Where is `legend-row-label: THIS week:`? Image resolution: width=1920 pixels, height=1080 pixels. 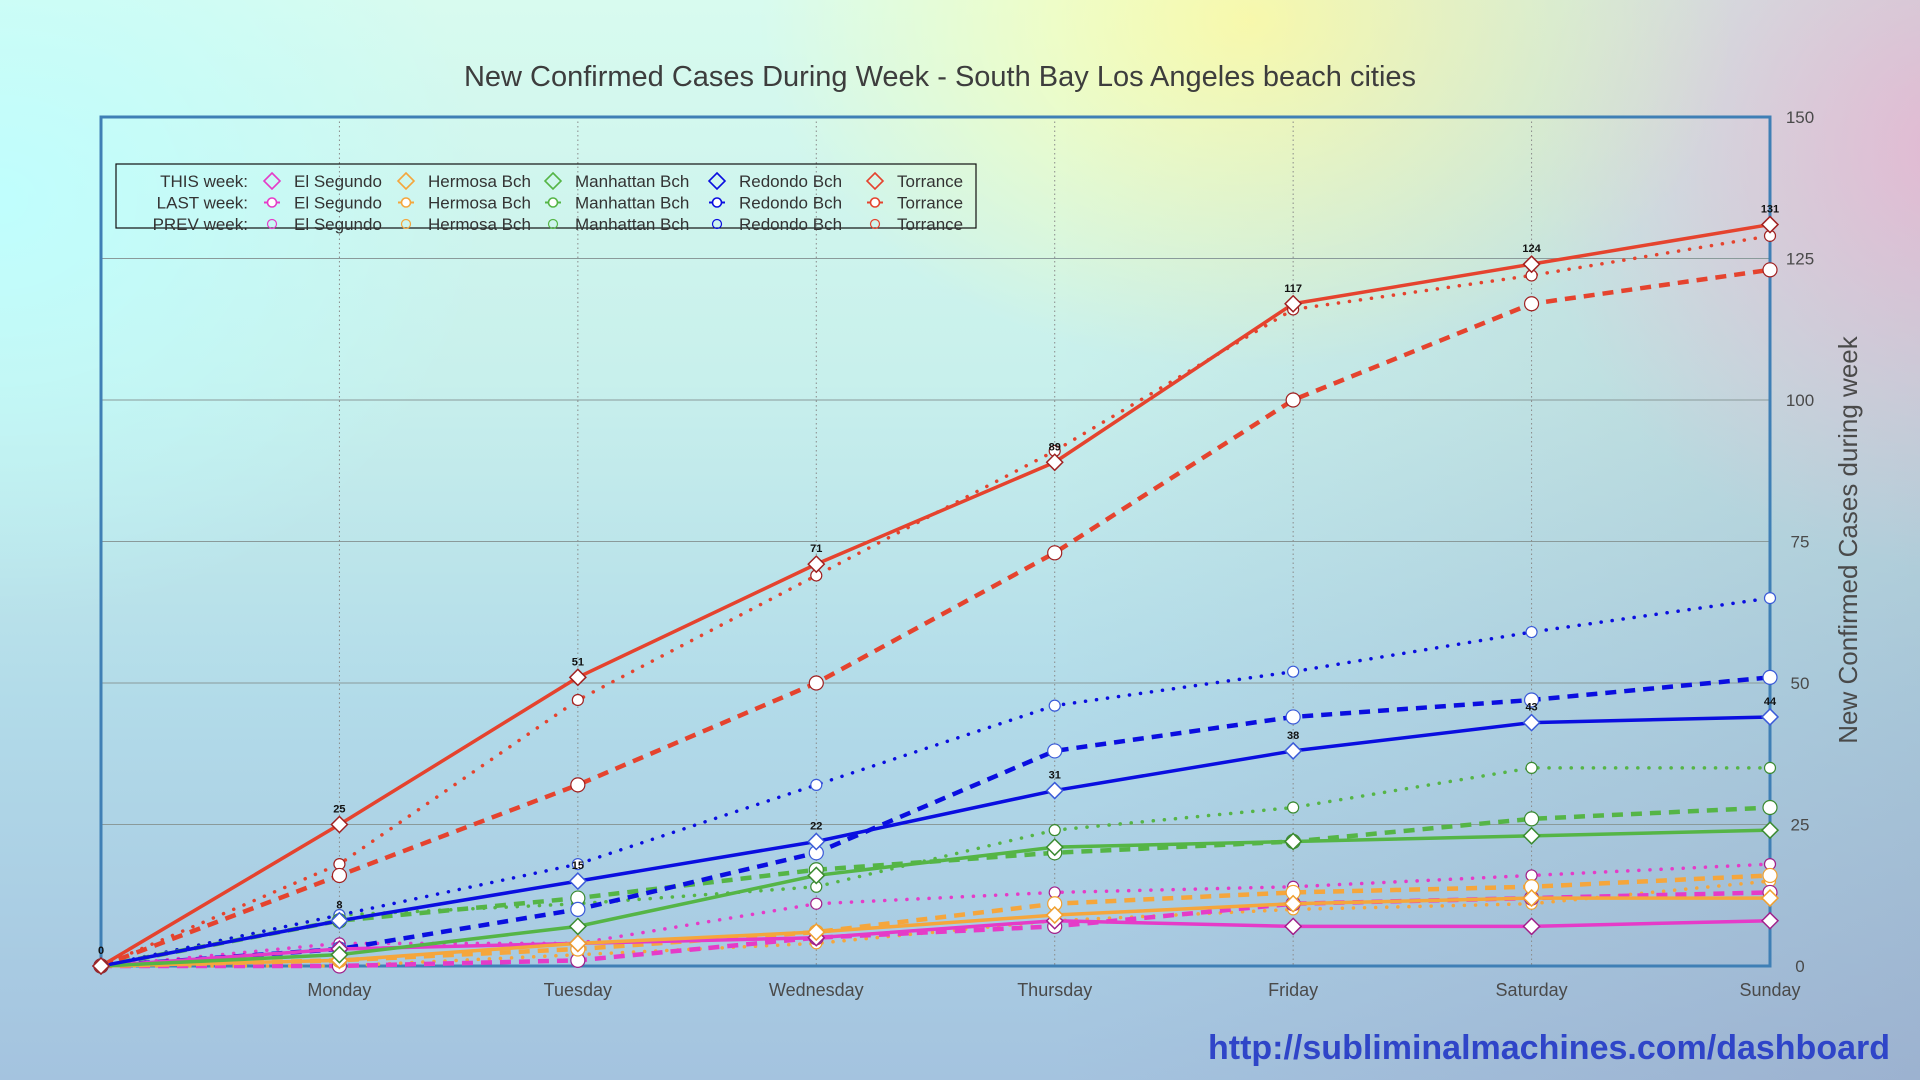
legend-row-label: THIS week: is located at coordinates (204, 181).